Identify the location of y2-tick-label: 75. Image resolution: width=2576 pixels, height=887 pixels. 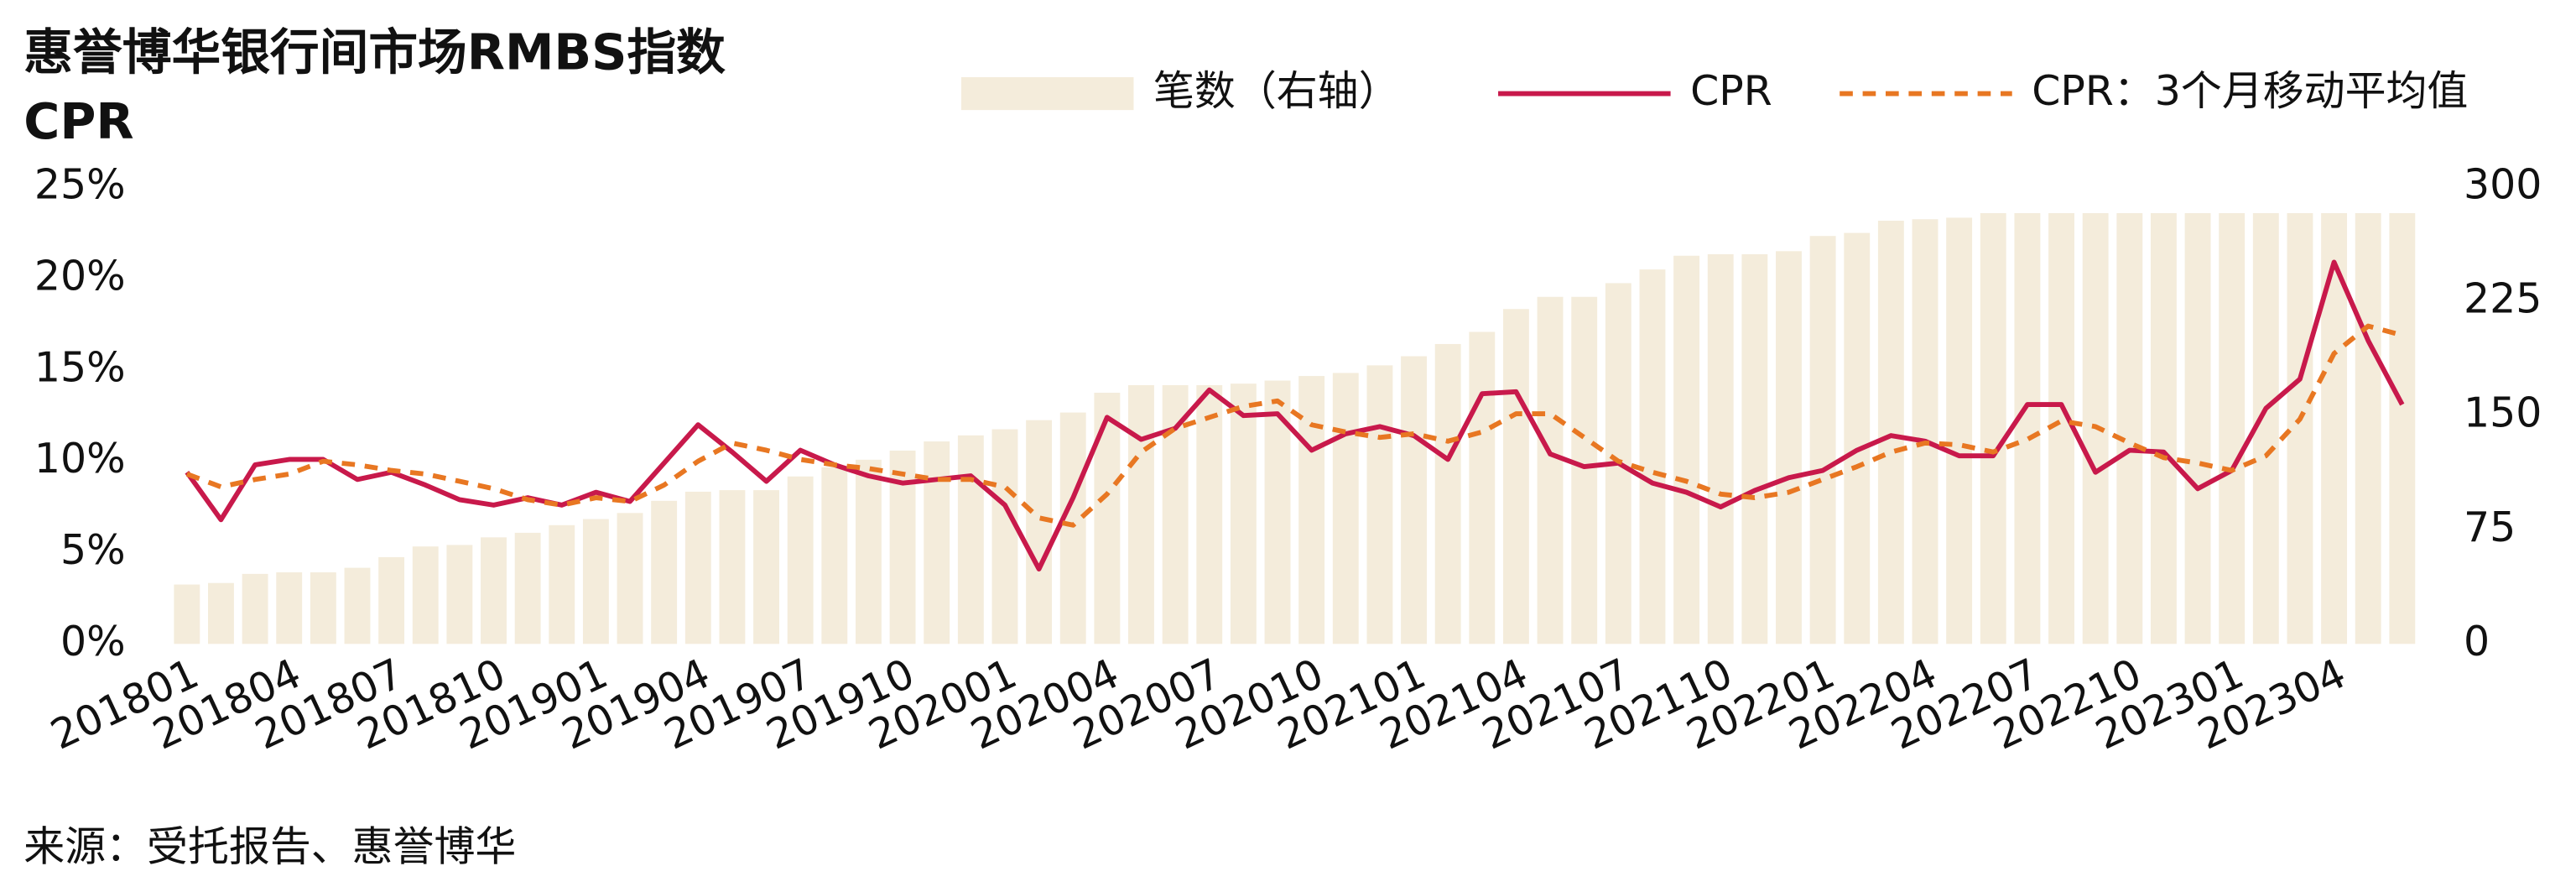
(2490, 527).